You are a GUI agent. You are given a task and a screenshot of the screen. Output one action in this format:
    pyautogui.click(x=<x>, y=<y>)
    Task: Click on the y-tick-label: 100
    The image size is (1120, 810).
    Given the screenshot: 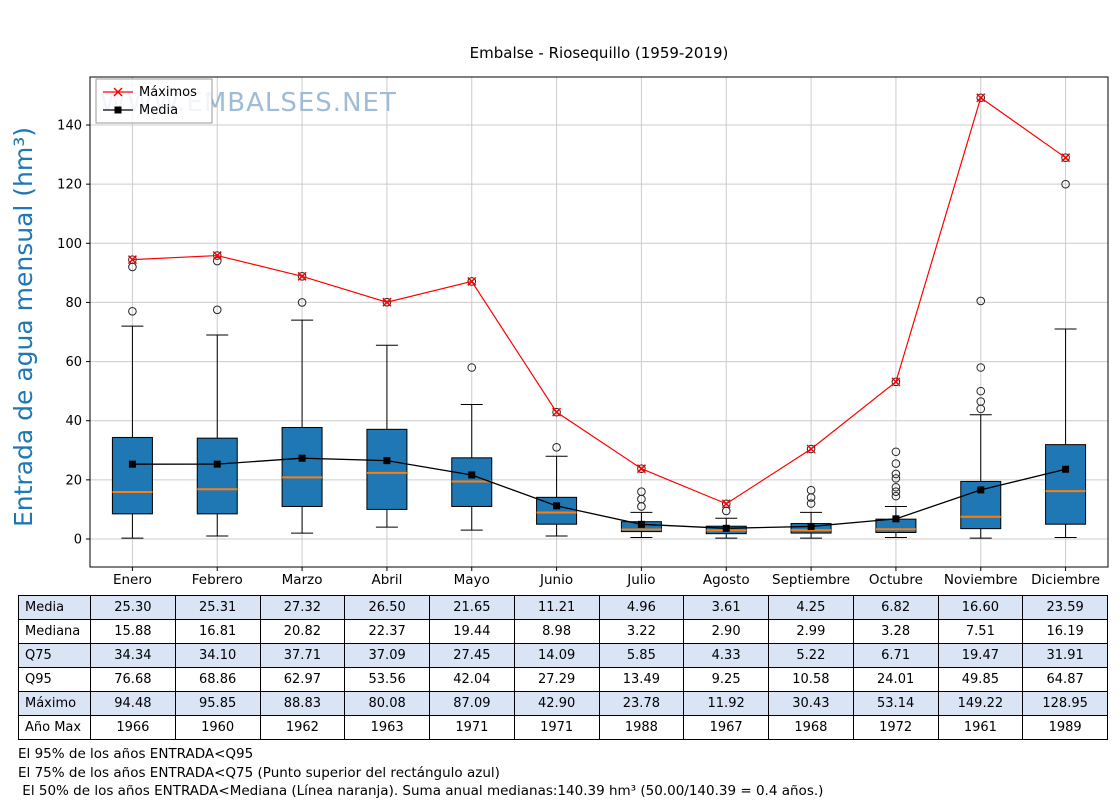 What is the action you would take?
    pyautogui.click(x=69, y=244)
    